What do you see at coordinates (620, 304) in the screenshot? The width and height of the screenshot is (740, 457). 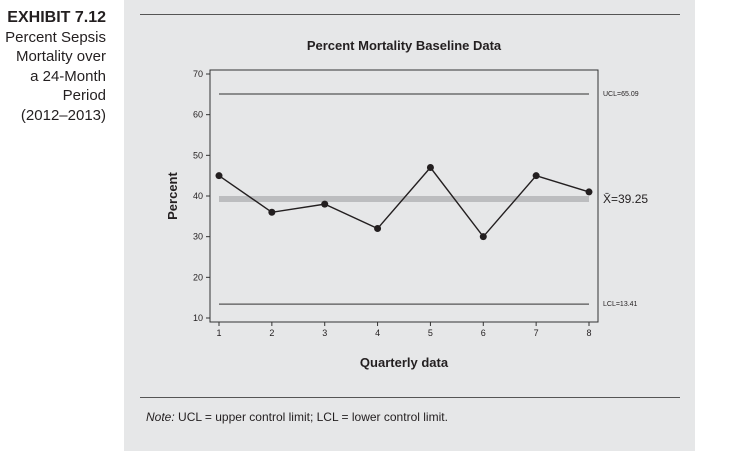 I see `lcl-label: LCL=13.41` at bounding box center [620, 304].